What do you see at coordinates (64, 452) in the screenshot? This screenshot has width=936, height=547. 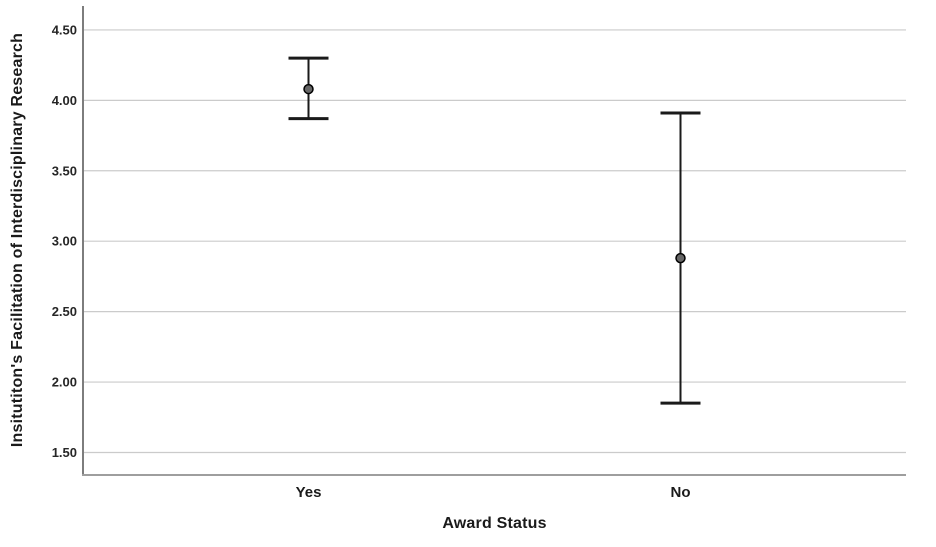 I see `y-tick-label: 1.50` at bounding box center [64, 452].